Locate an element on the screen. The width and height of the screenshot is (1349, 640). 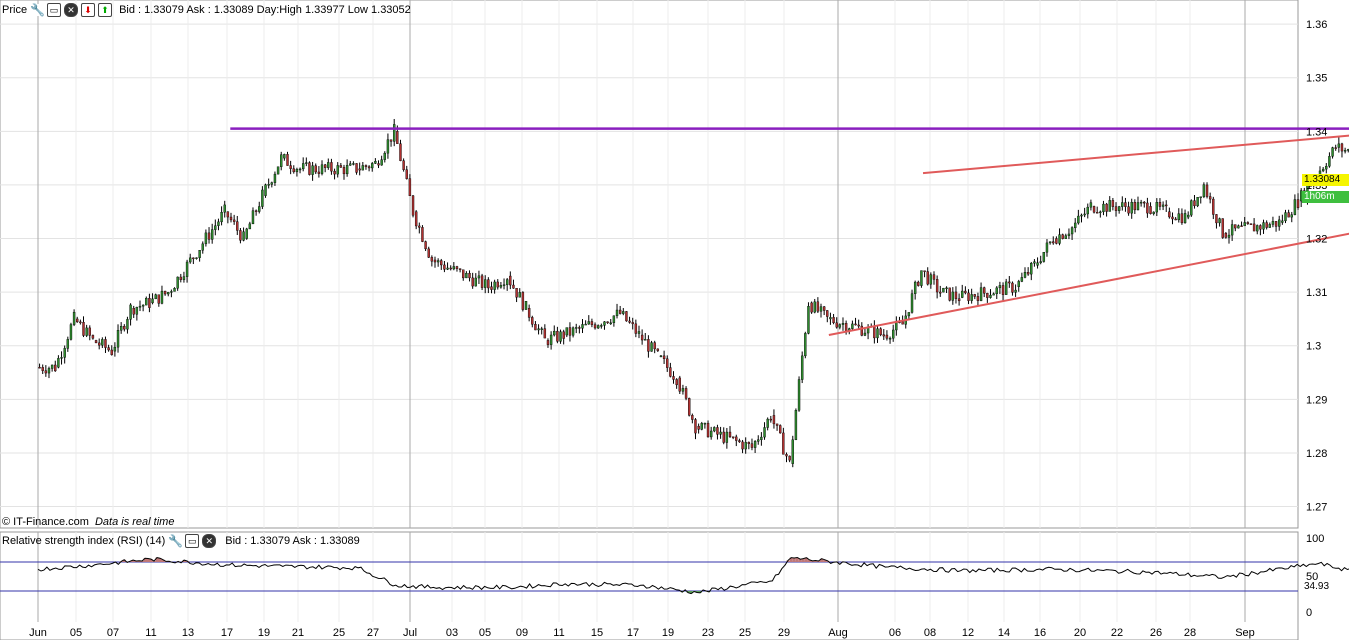
arrow-up-icon: ⬆ is located at coordinates (105, 10).